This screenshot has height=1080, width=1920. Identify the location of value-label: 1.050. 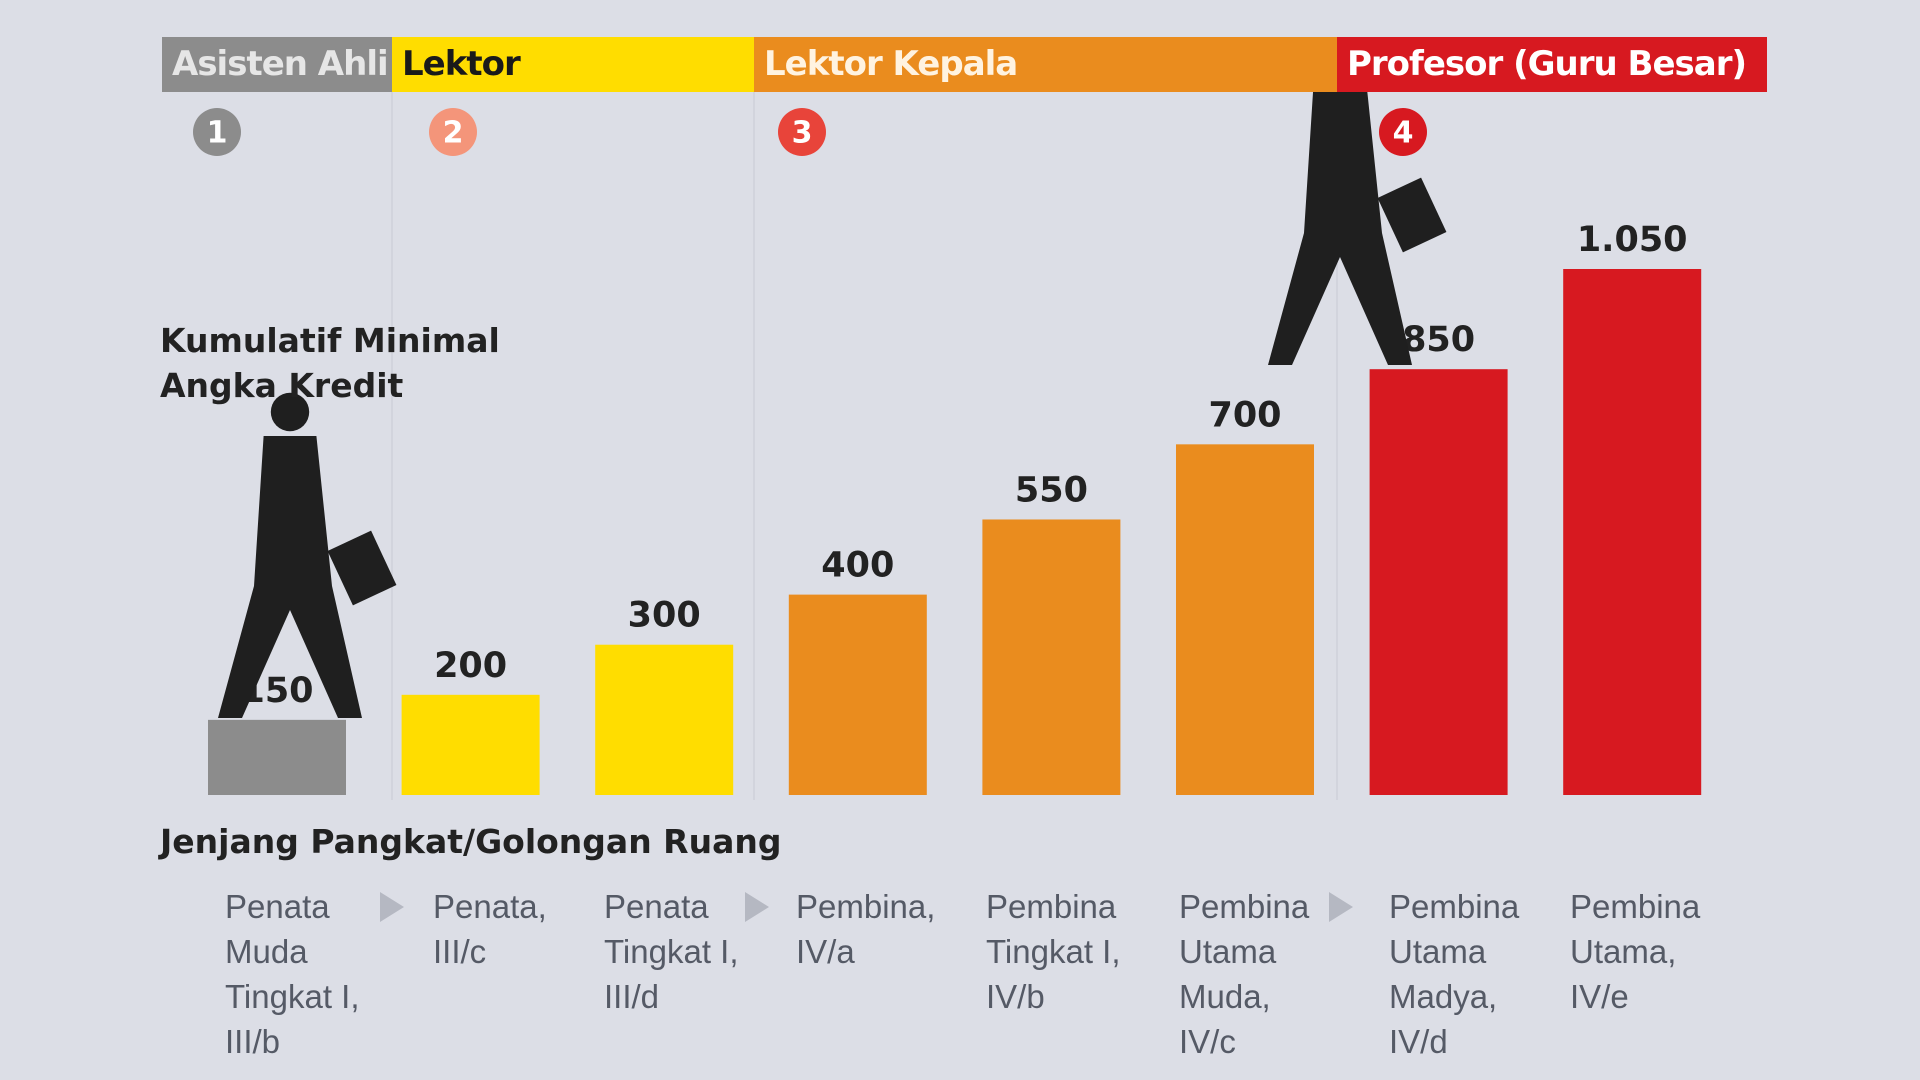
(1632, 240).